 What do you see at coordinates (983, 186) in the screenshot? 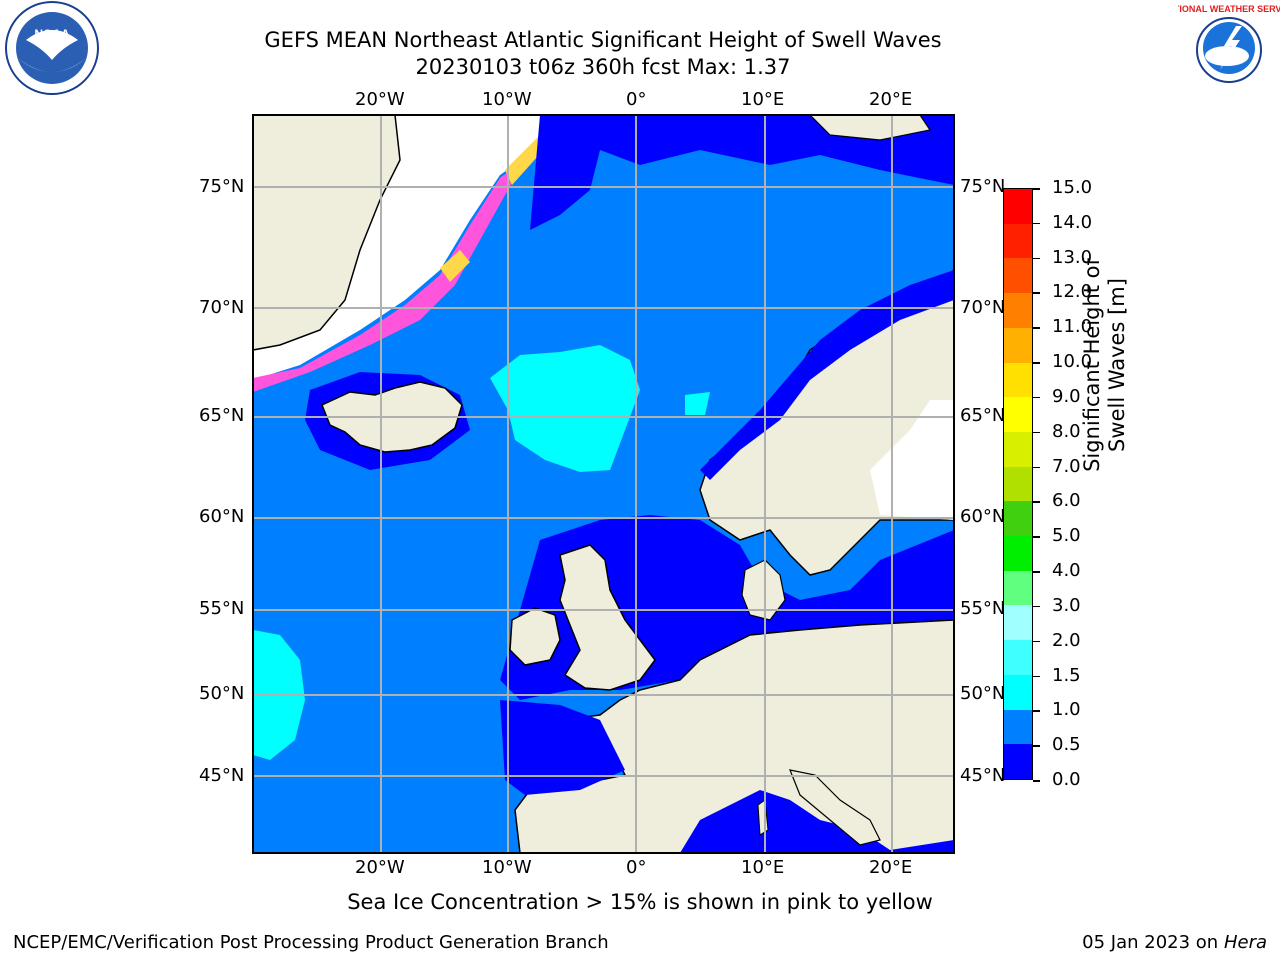
I see `lat-label-right: 75°N` at bounding box center [983, 186].